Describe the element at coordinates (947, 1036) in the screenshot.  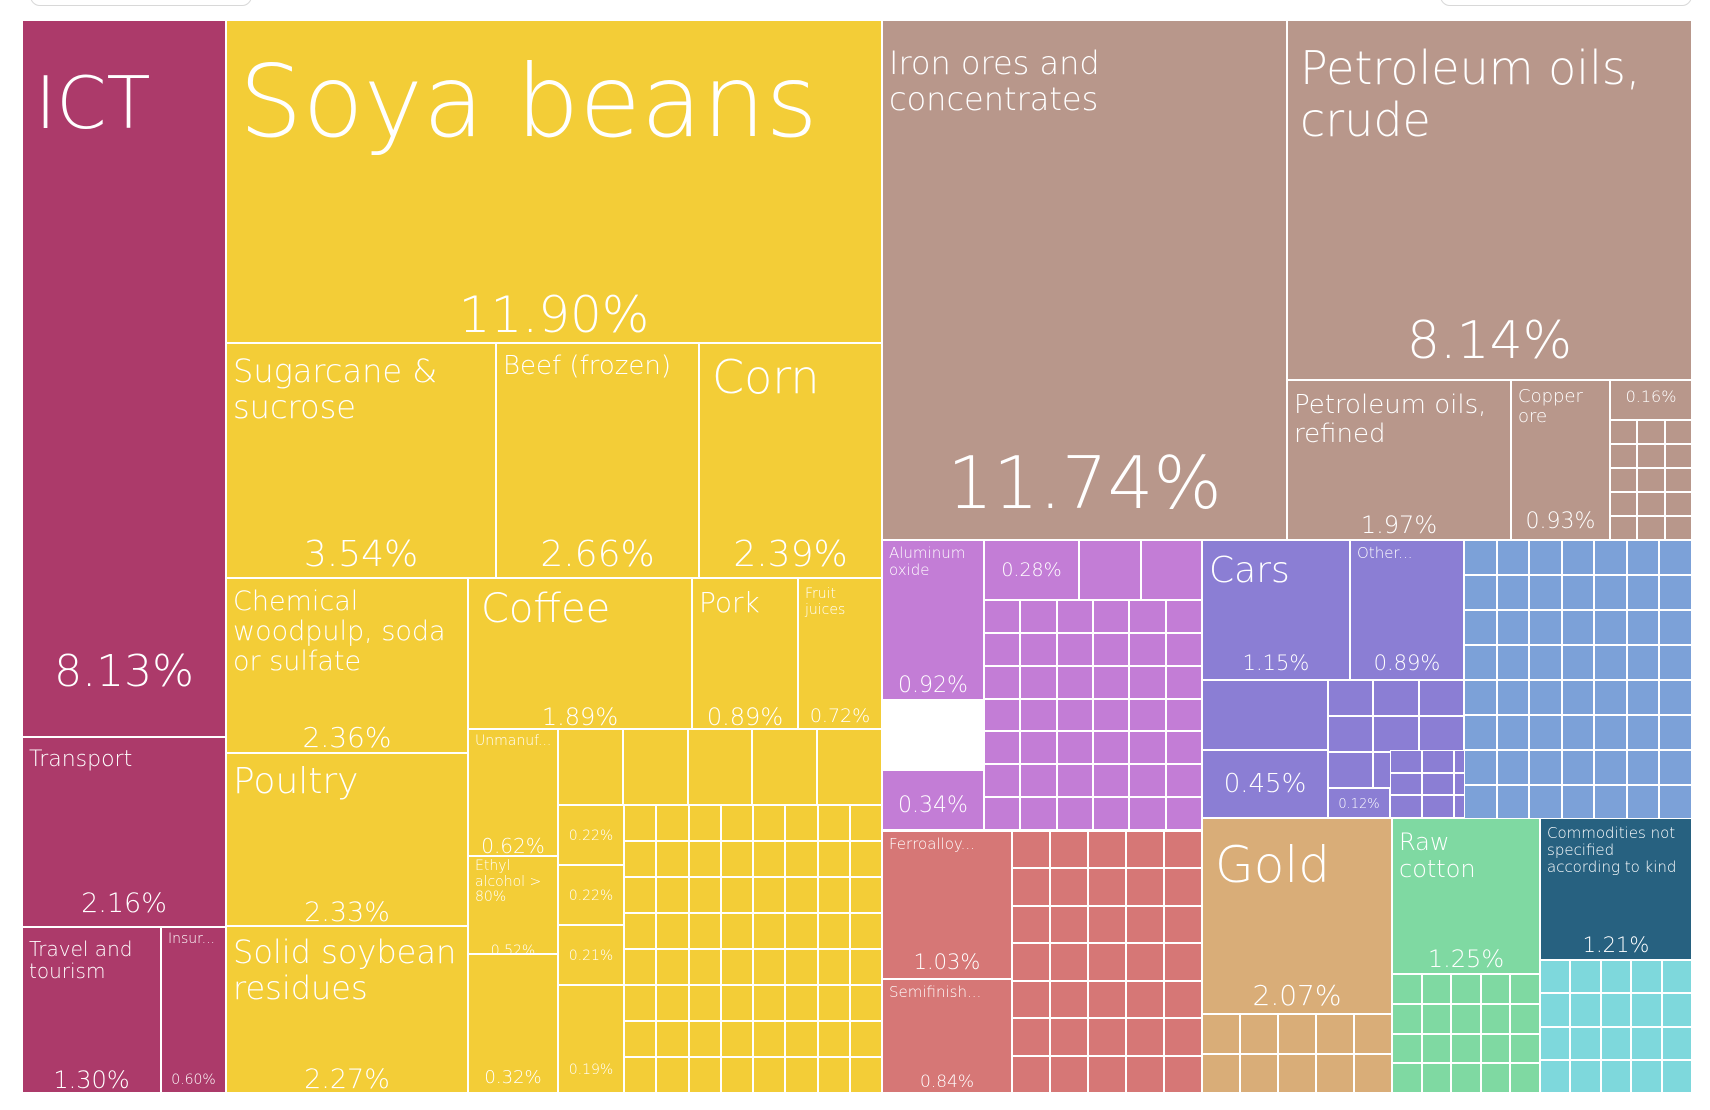
I see `treemap-tile: Semifinish... 0.84%` at that location.